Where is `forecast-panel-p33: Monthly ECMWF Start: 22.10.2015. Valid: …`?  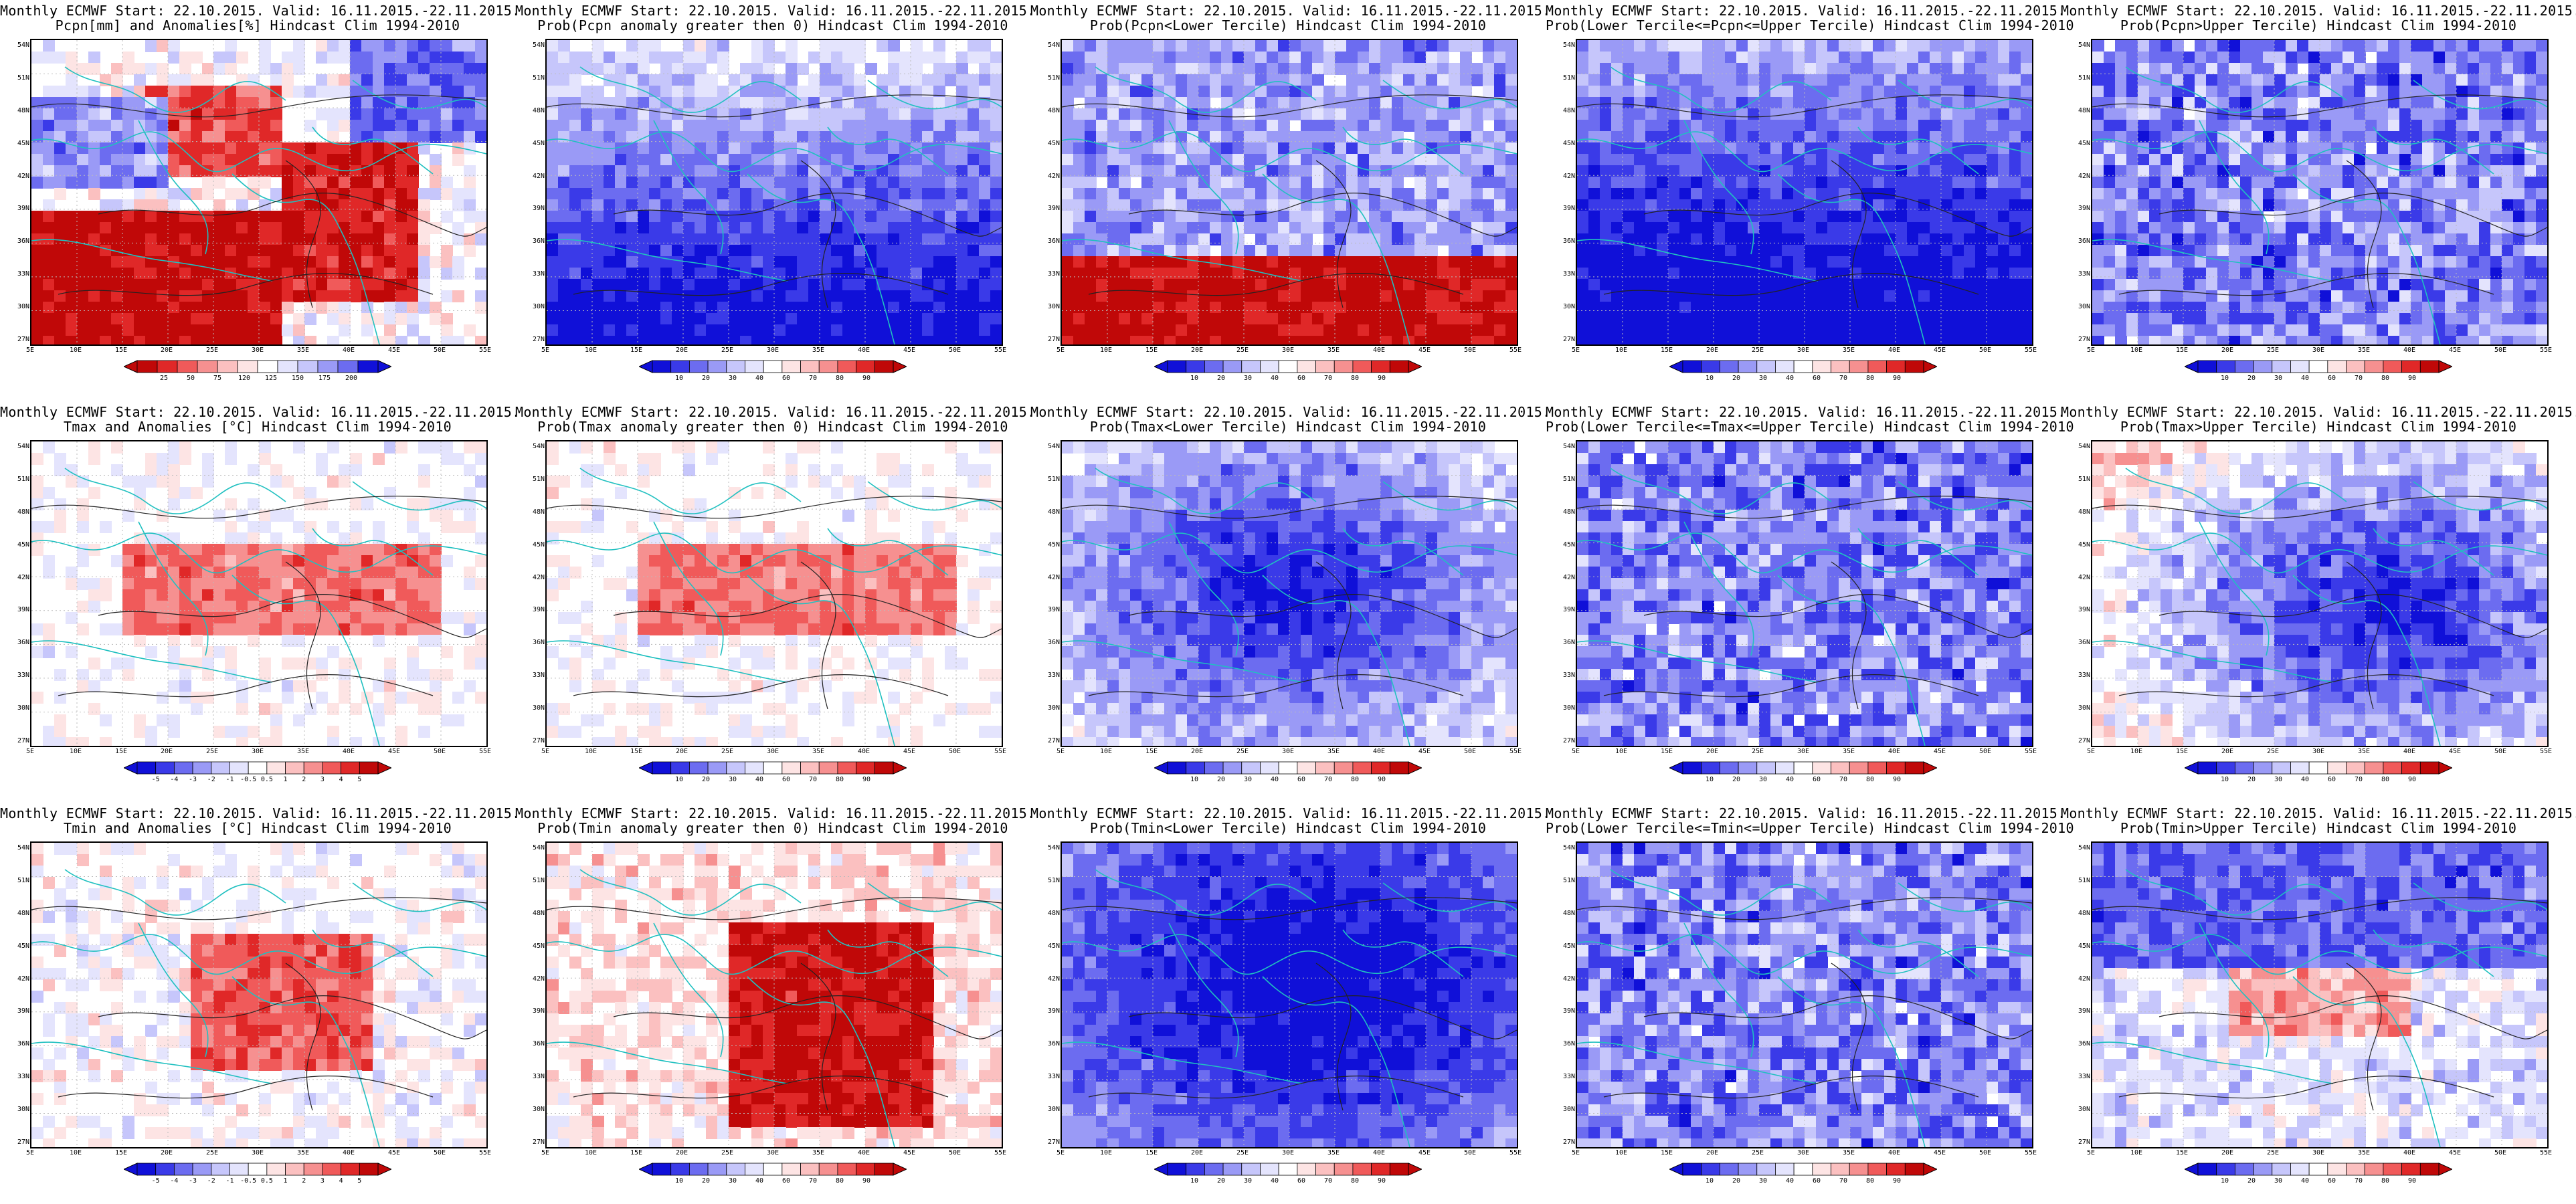
forecast-panel-p33: Monthly ECMWF Start: 22.10.2015. Valid: … is located at coordinates (1290, 1003).